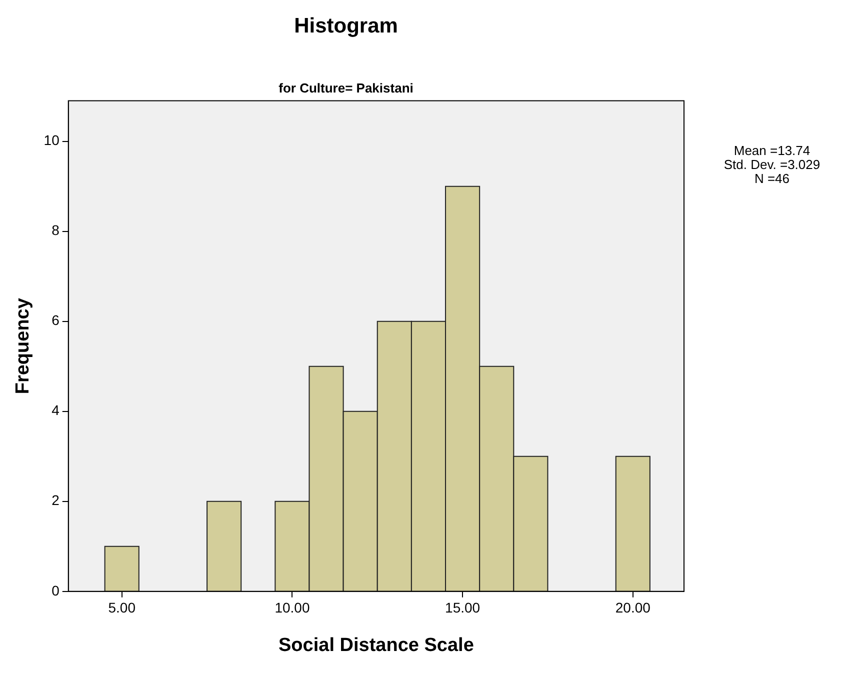 This screenshot has width=852, height=673. Describe the element at coordinates (376, 645) in the screenshot. I see `x-axis-title: Social Distance Scale` at that location.